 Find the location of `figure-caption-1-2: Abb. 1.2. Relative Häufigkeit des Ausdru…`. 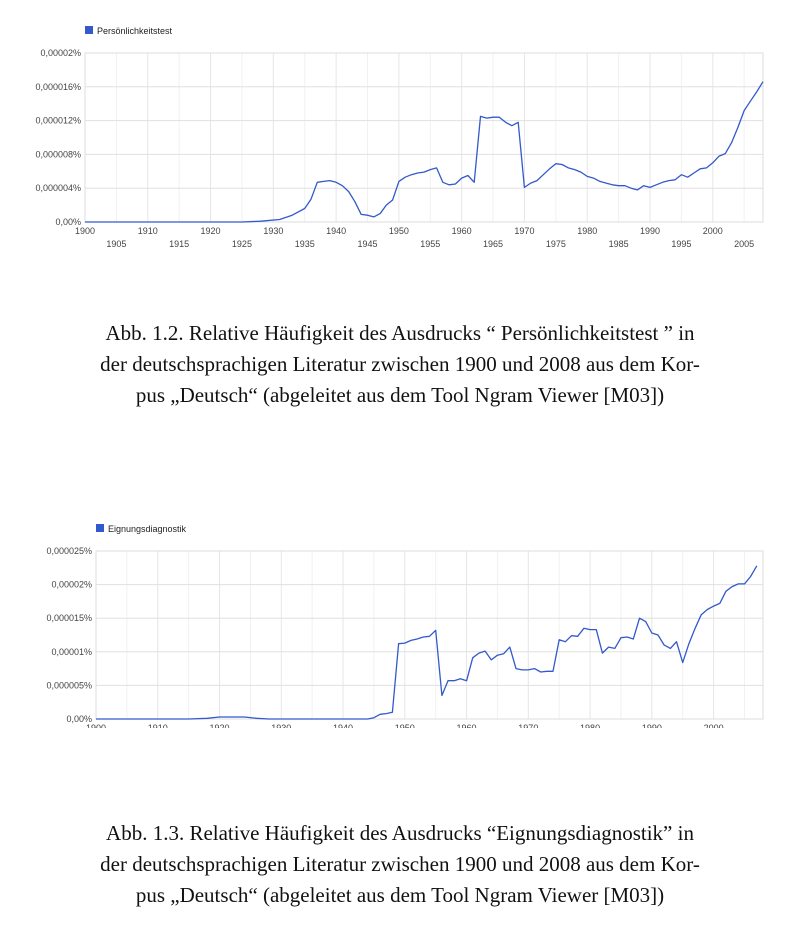

figure-caption-1-2: Abb. 1.2. Relative Häufigkeit des Ausdru… is located at coordinates (400, 364).